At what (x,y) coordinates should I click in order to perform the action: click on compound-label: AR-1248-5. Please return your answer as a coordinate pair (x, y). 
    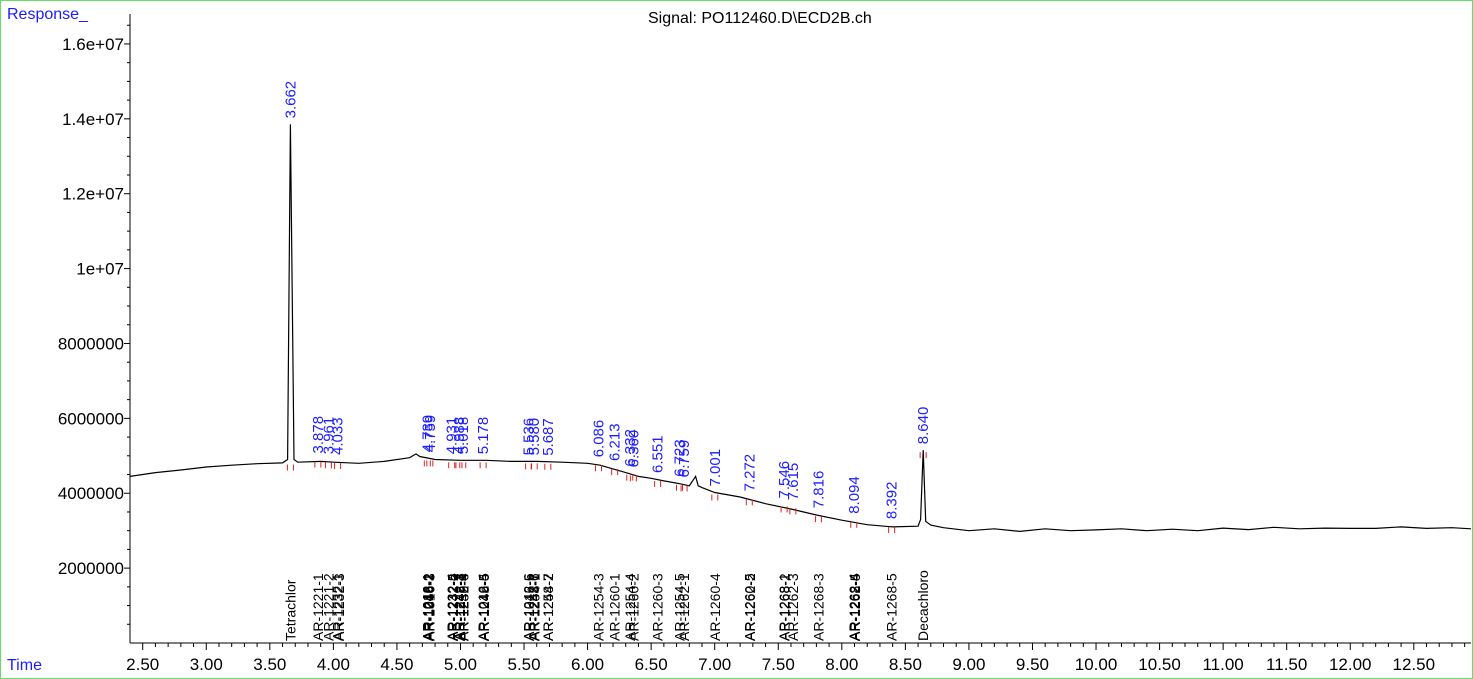
    Looking at the image, I should click on (484, 607).